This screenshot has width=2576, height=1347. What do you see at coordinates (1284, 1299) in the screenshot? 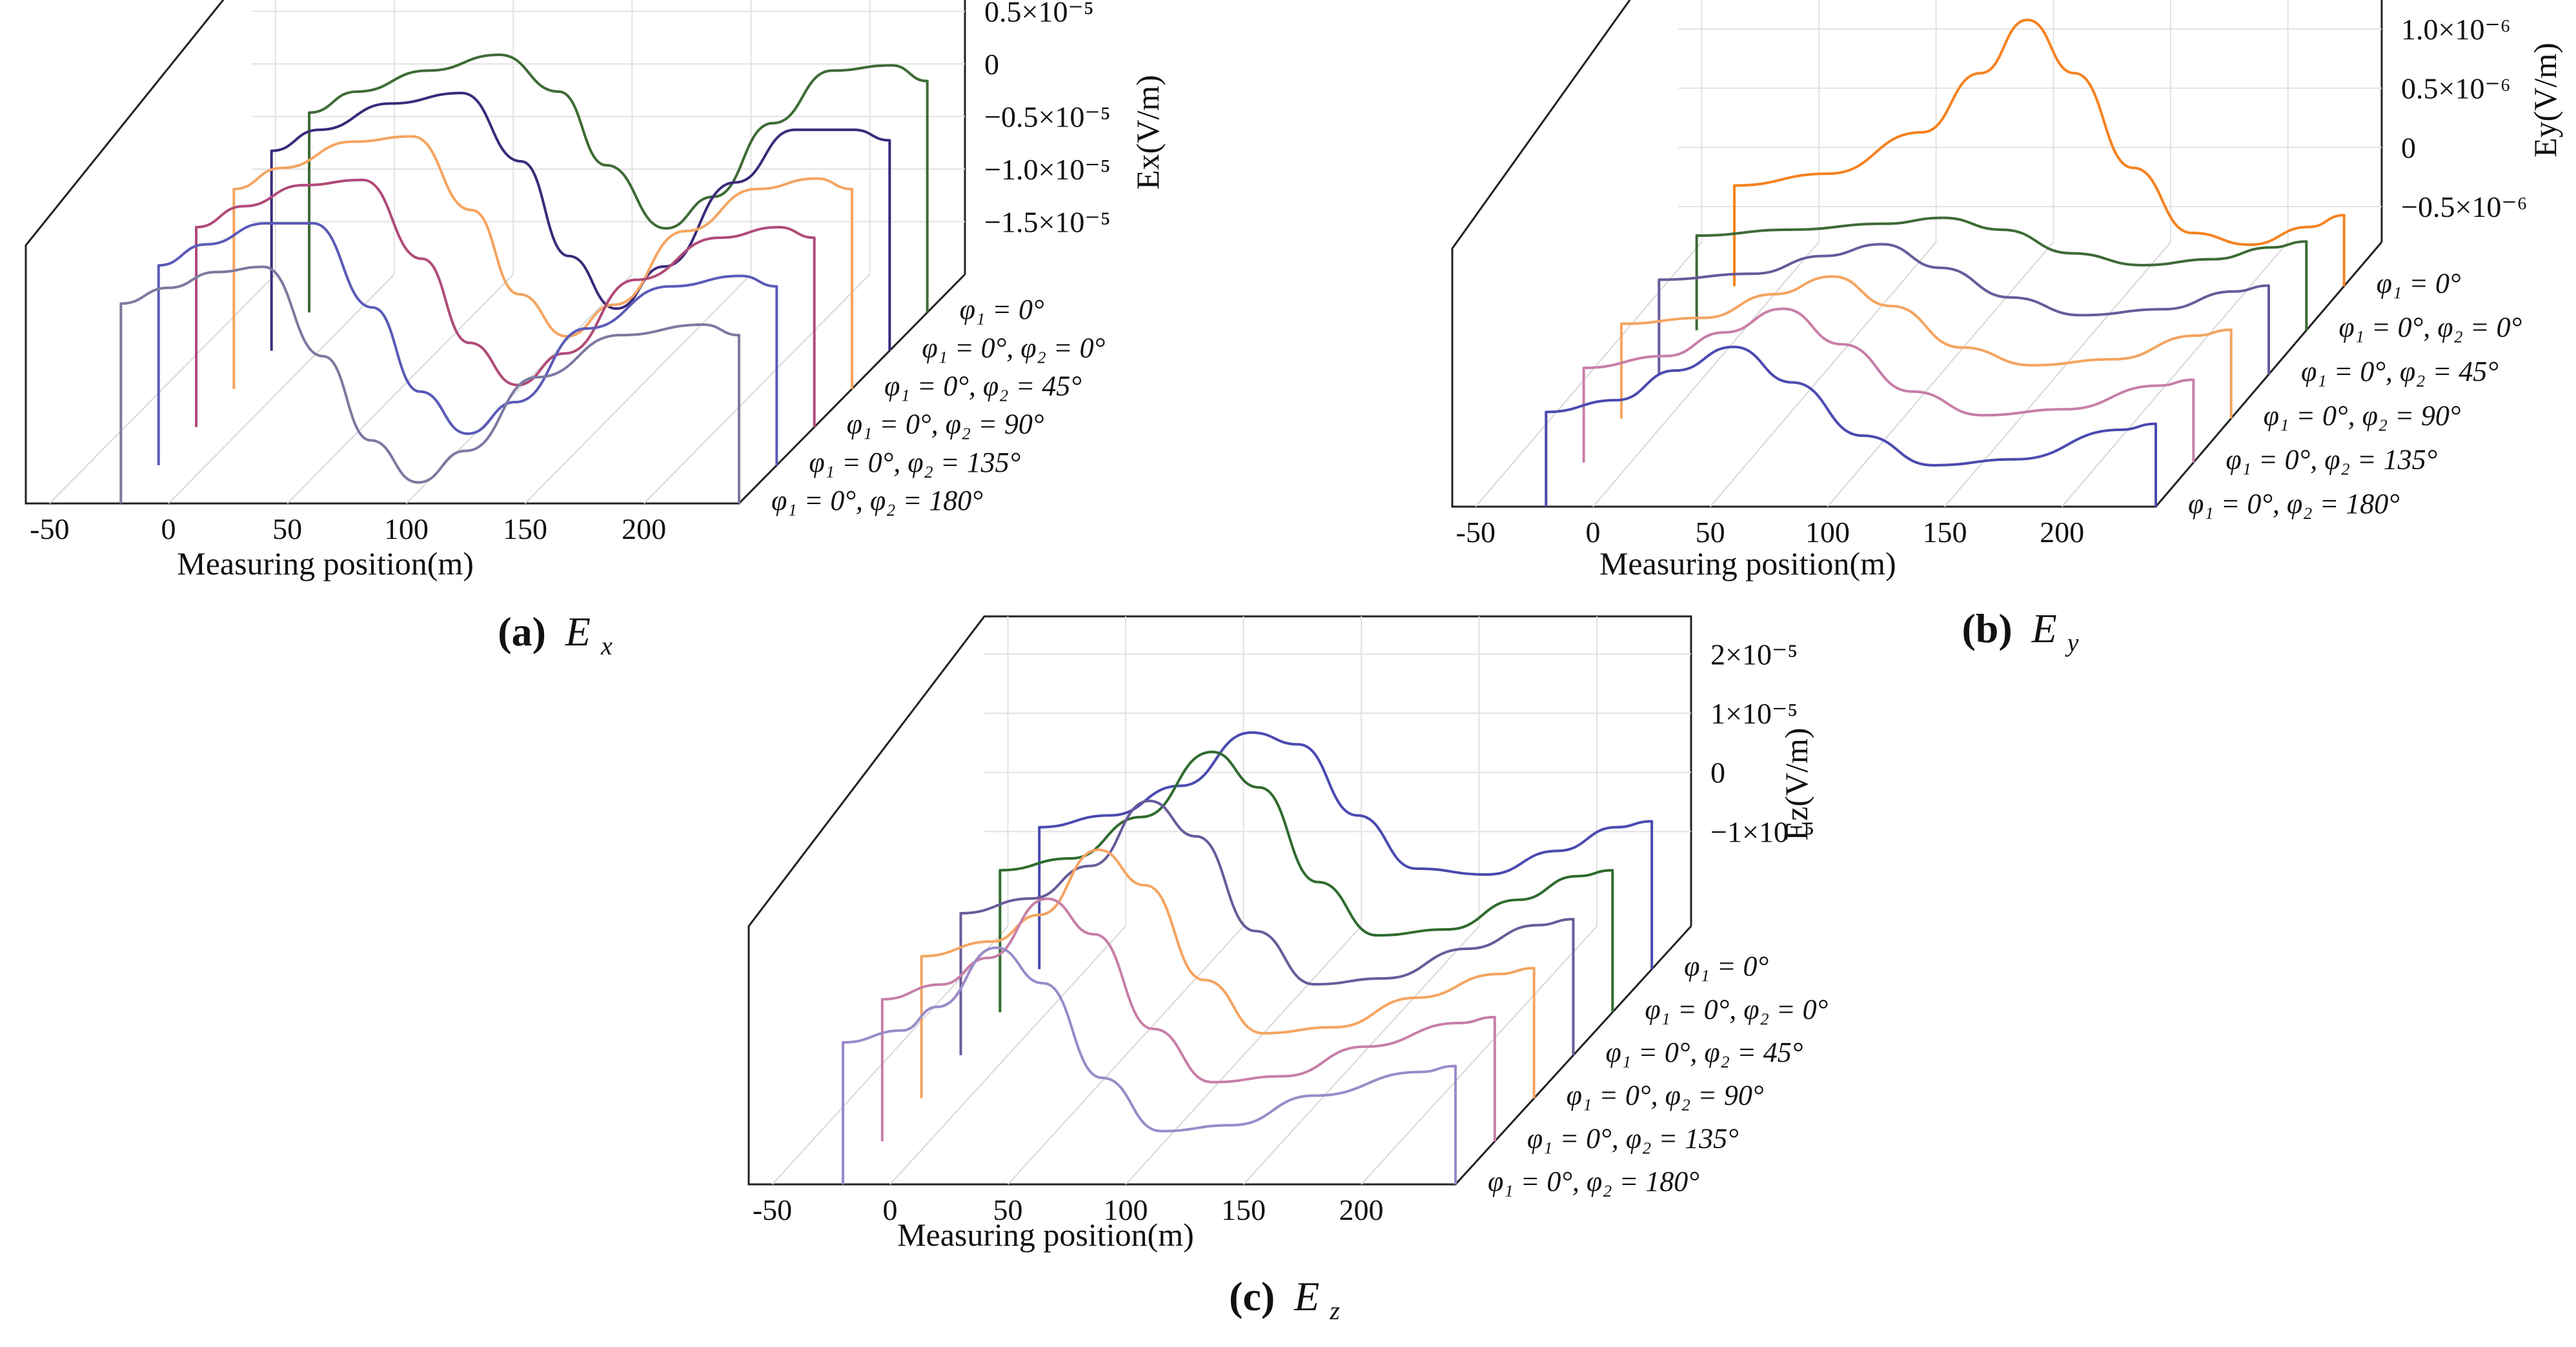
I see `panel-c-caption: (c) E z` at bounding box center [1284, 1299].